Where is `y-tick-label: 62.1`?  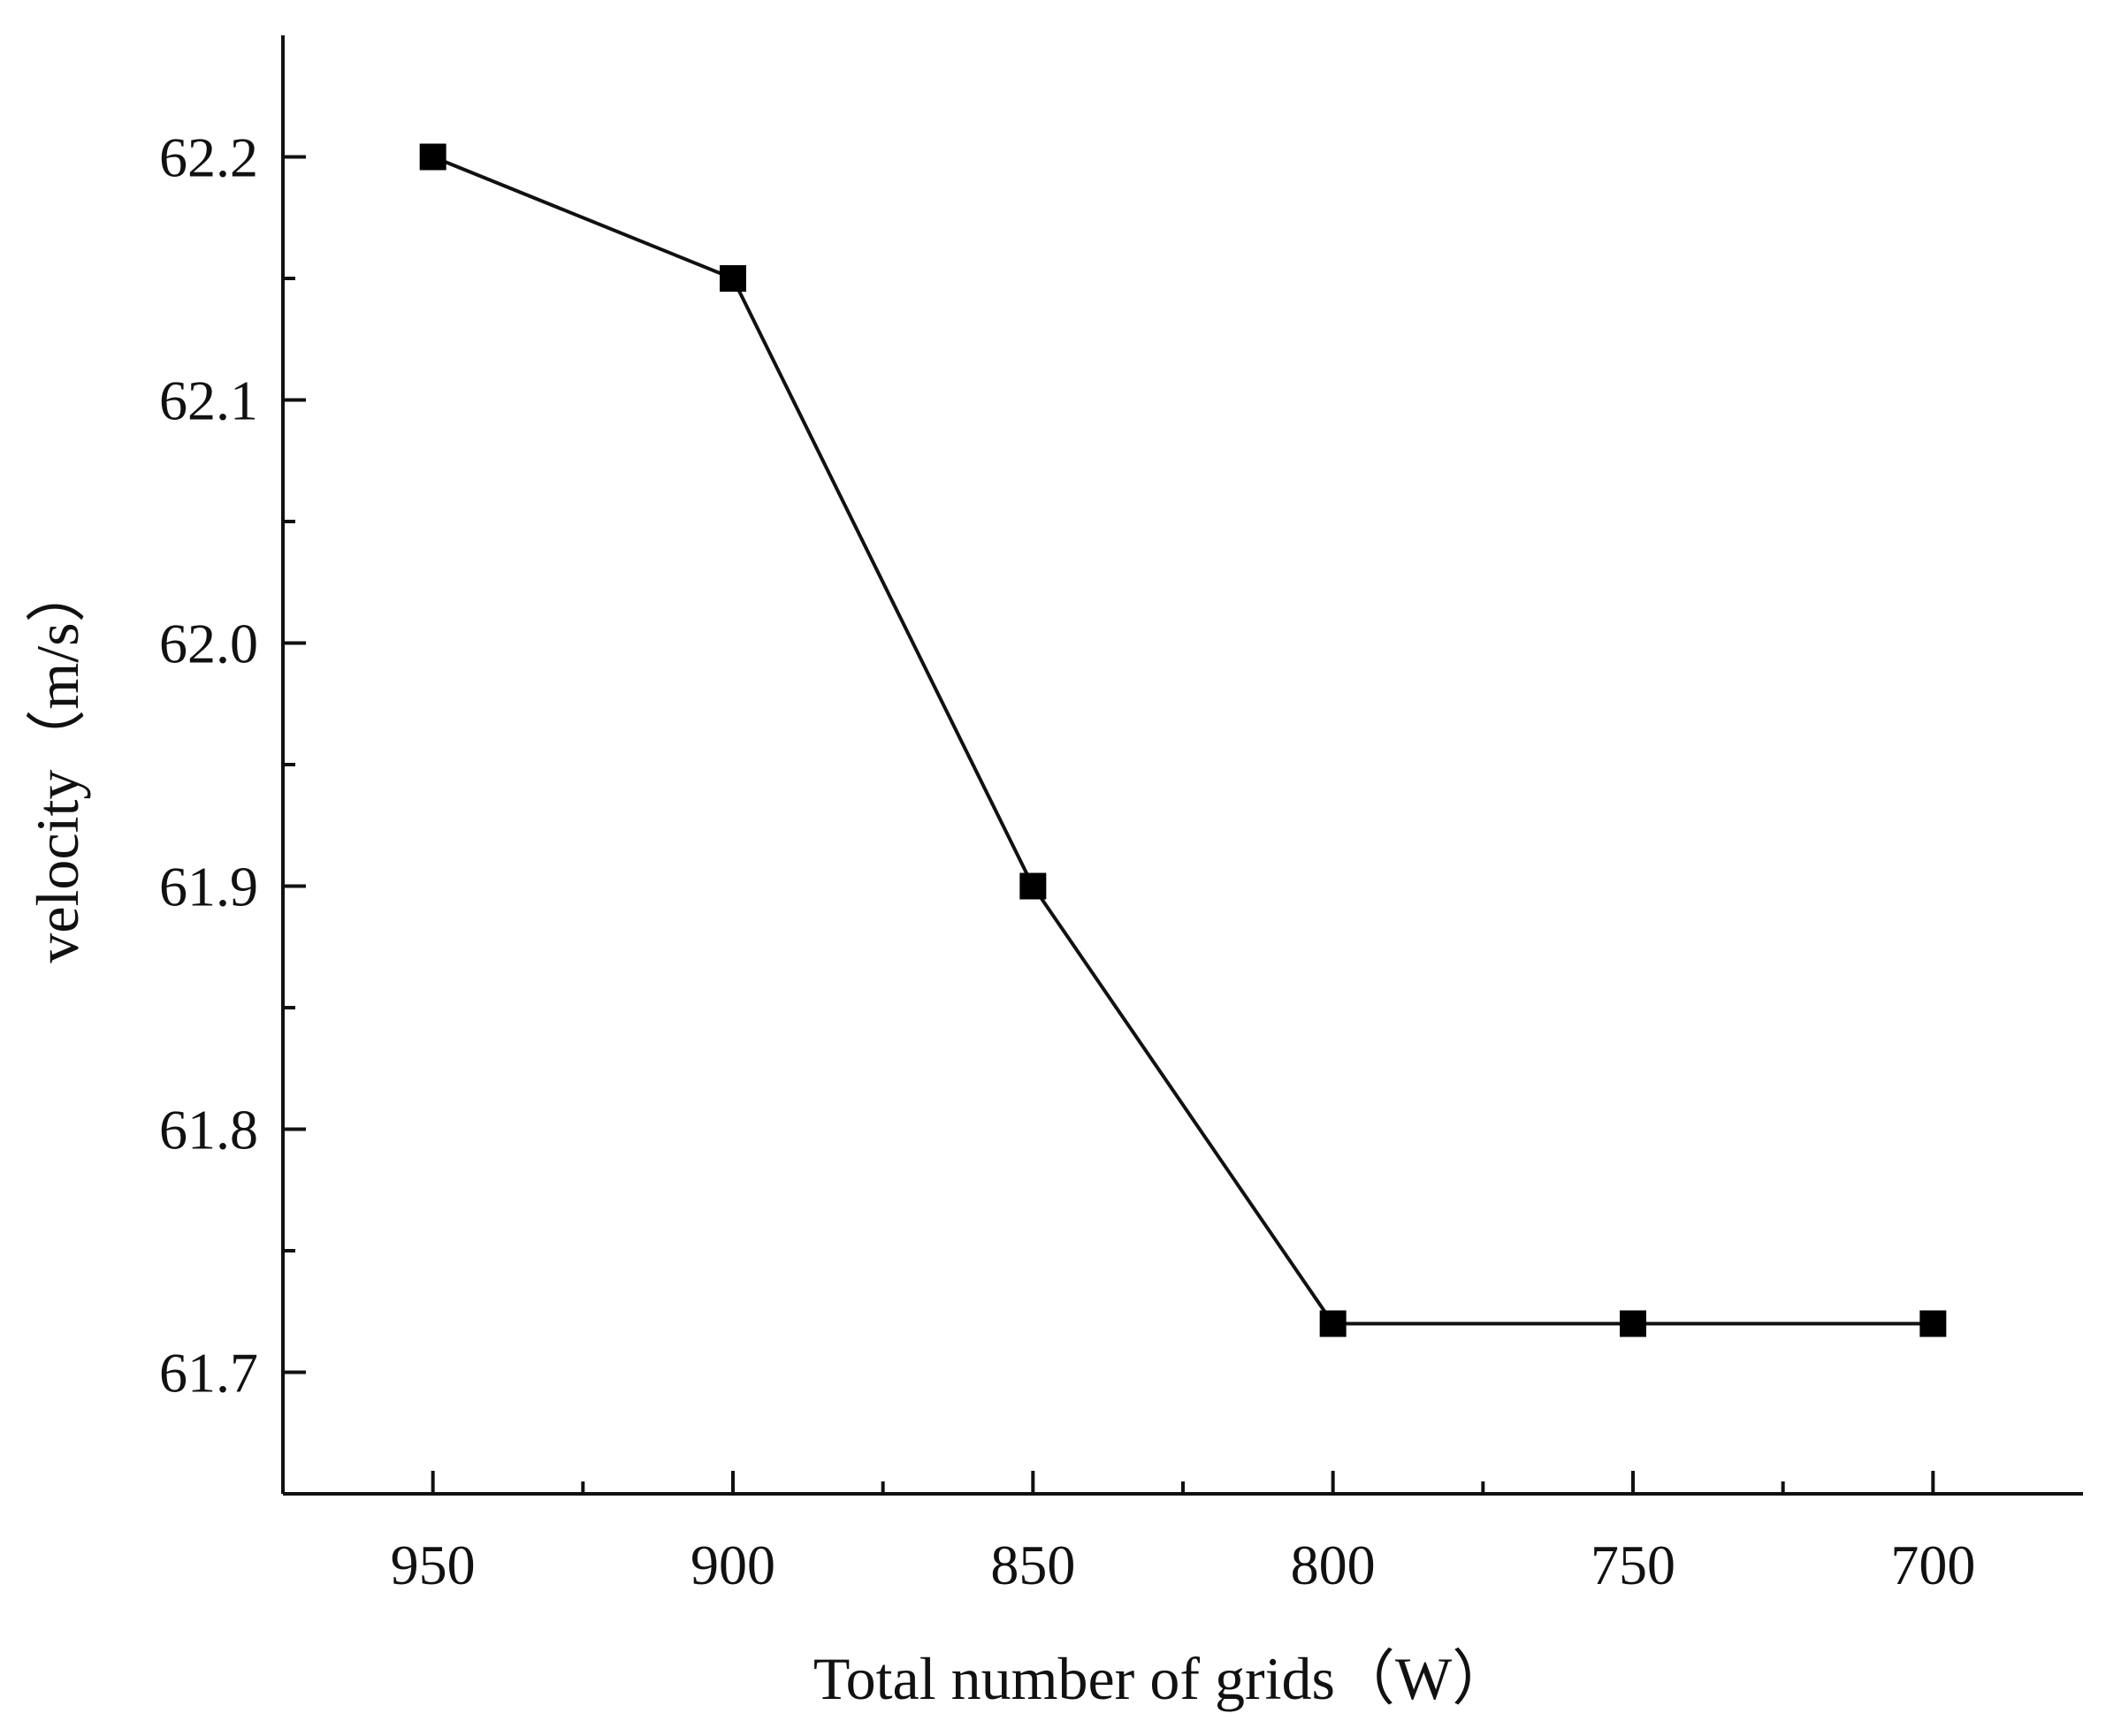
y-tick-label: 62.1 is located at coordinates (209, 400).